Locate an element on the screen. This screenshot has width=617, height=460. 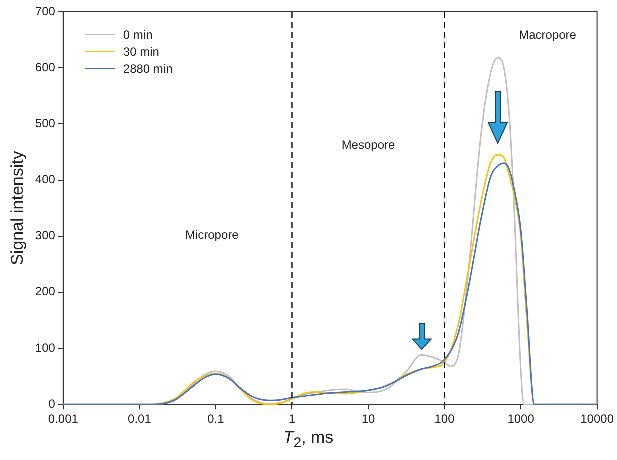
x-tick-label: 100 is located at coordinates (445, 419).